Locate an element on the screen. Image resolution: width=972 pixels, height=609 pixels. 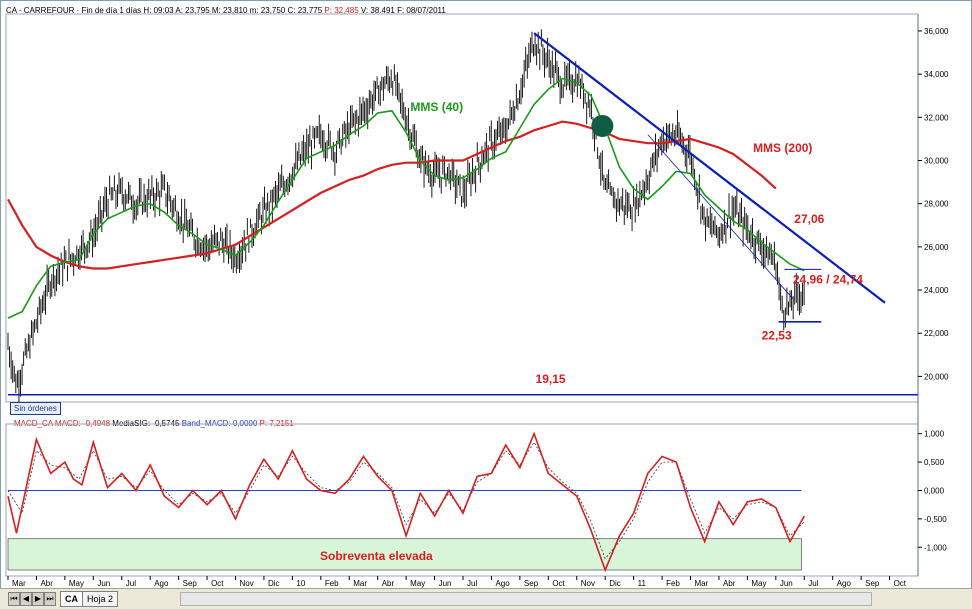
last-sheet-button: ⏭ is located at coordinates (50, 599).